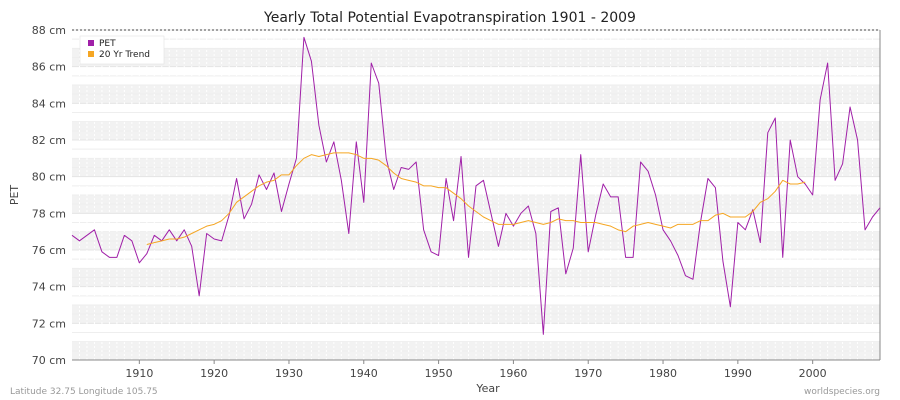 This screenshot has height=400, width=900. I want to click on y-axis-label: PET, so click(14, 195).